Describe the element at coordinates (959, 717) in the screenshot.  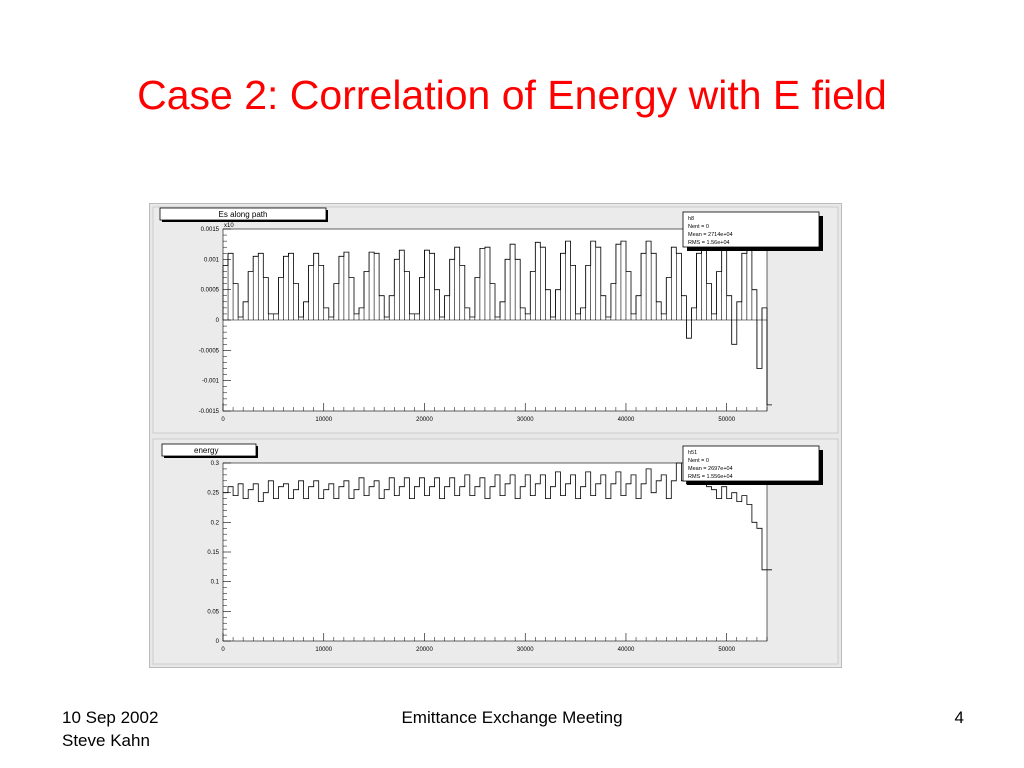
I see `footer-page-number: 4` at that location.